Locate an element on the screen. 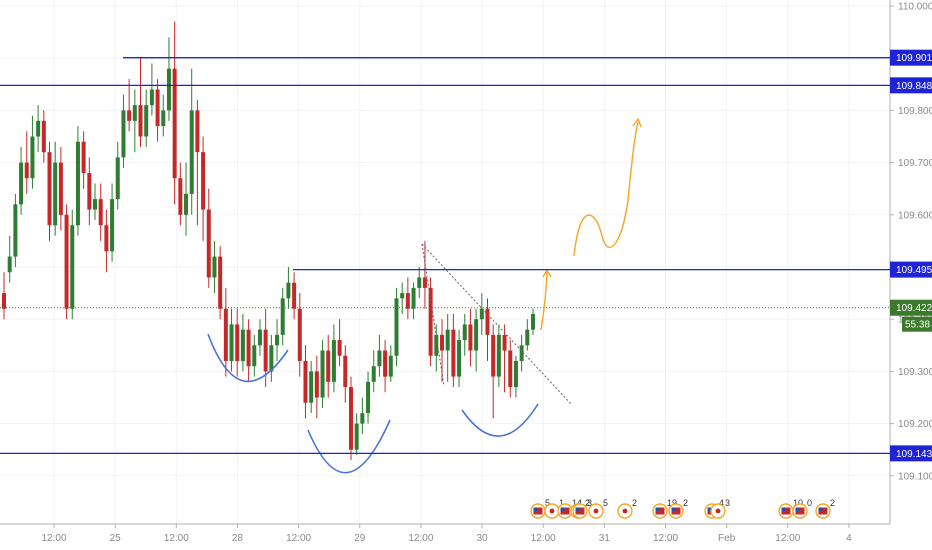  event-marker: 5 is located at coordinates (598, 508).